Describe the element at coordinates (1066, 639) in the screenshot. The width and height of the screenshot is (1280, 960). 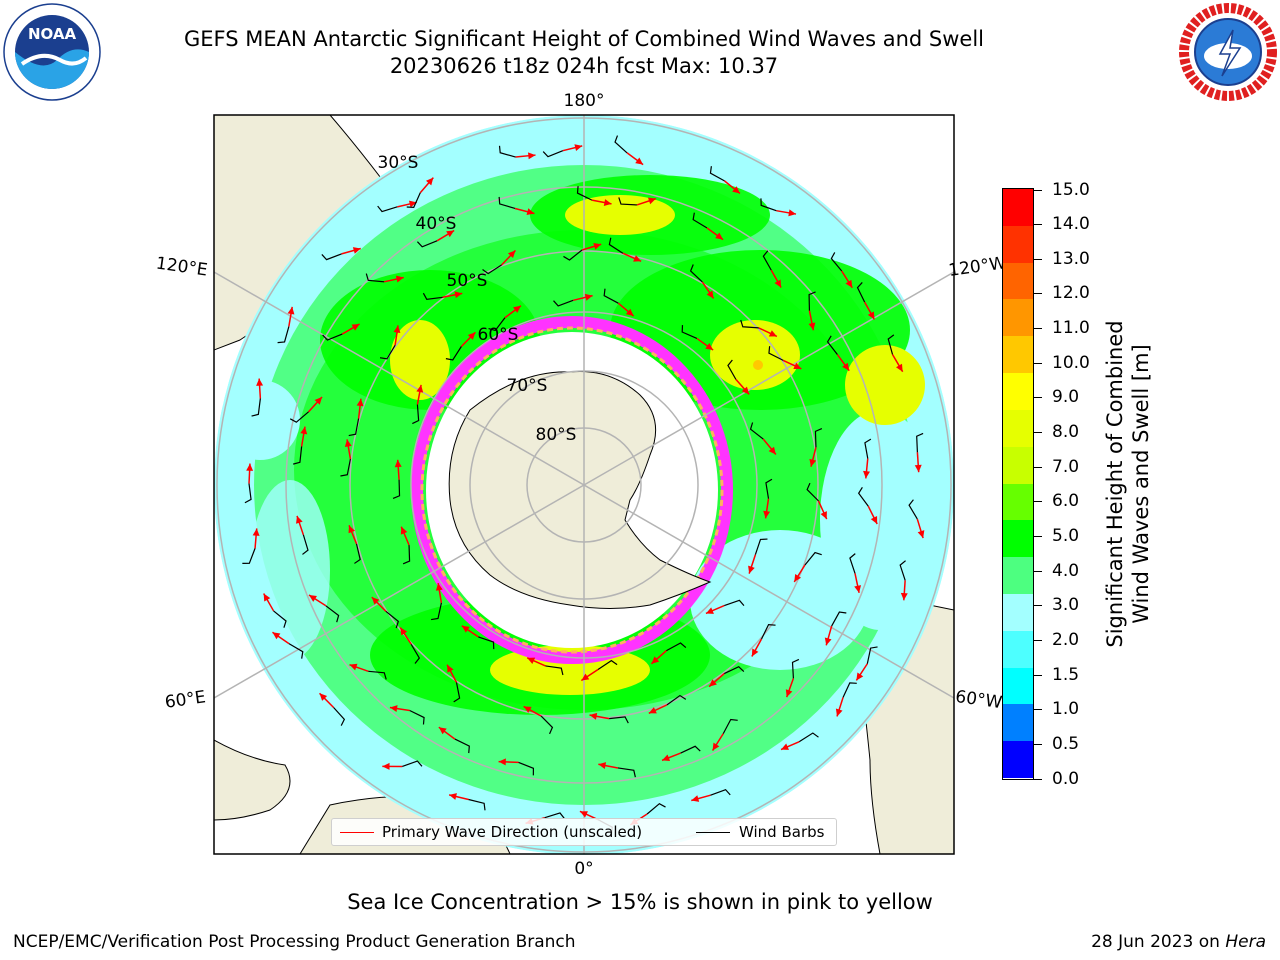
I see `colorbar-tick-label: 2.0` at that location.